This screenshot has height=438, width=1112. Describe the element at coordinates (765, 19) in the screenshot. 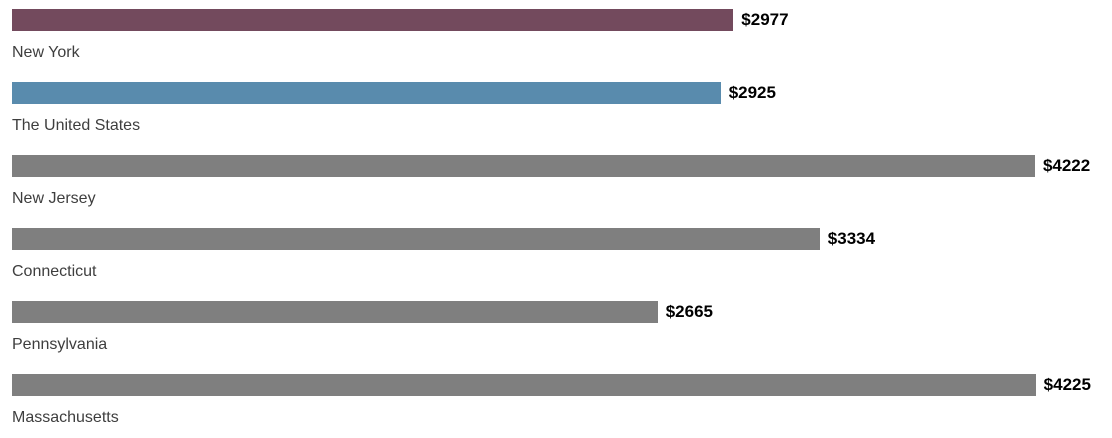

I see `bar-value-label: $2977` at that location.